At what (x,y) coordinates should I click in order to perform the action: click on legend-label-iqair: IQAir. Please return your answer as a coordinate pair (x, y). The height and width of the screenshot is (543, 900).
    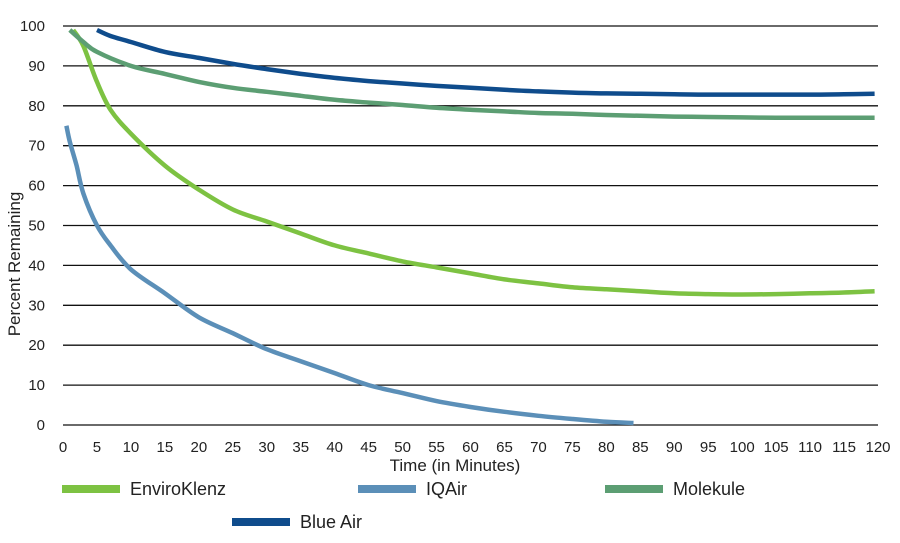
    Looking at the image, I should click on (446, 489).